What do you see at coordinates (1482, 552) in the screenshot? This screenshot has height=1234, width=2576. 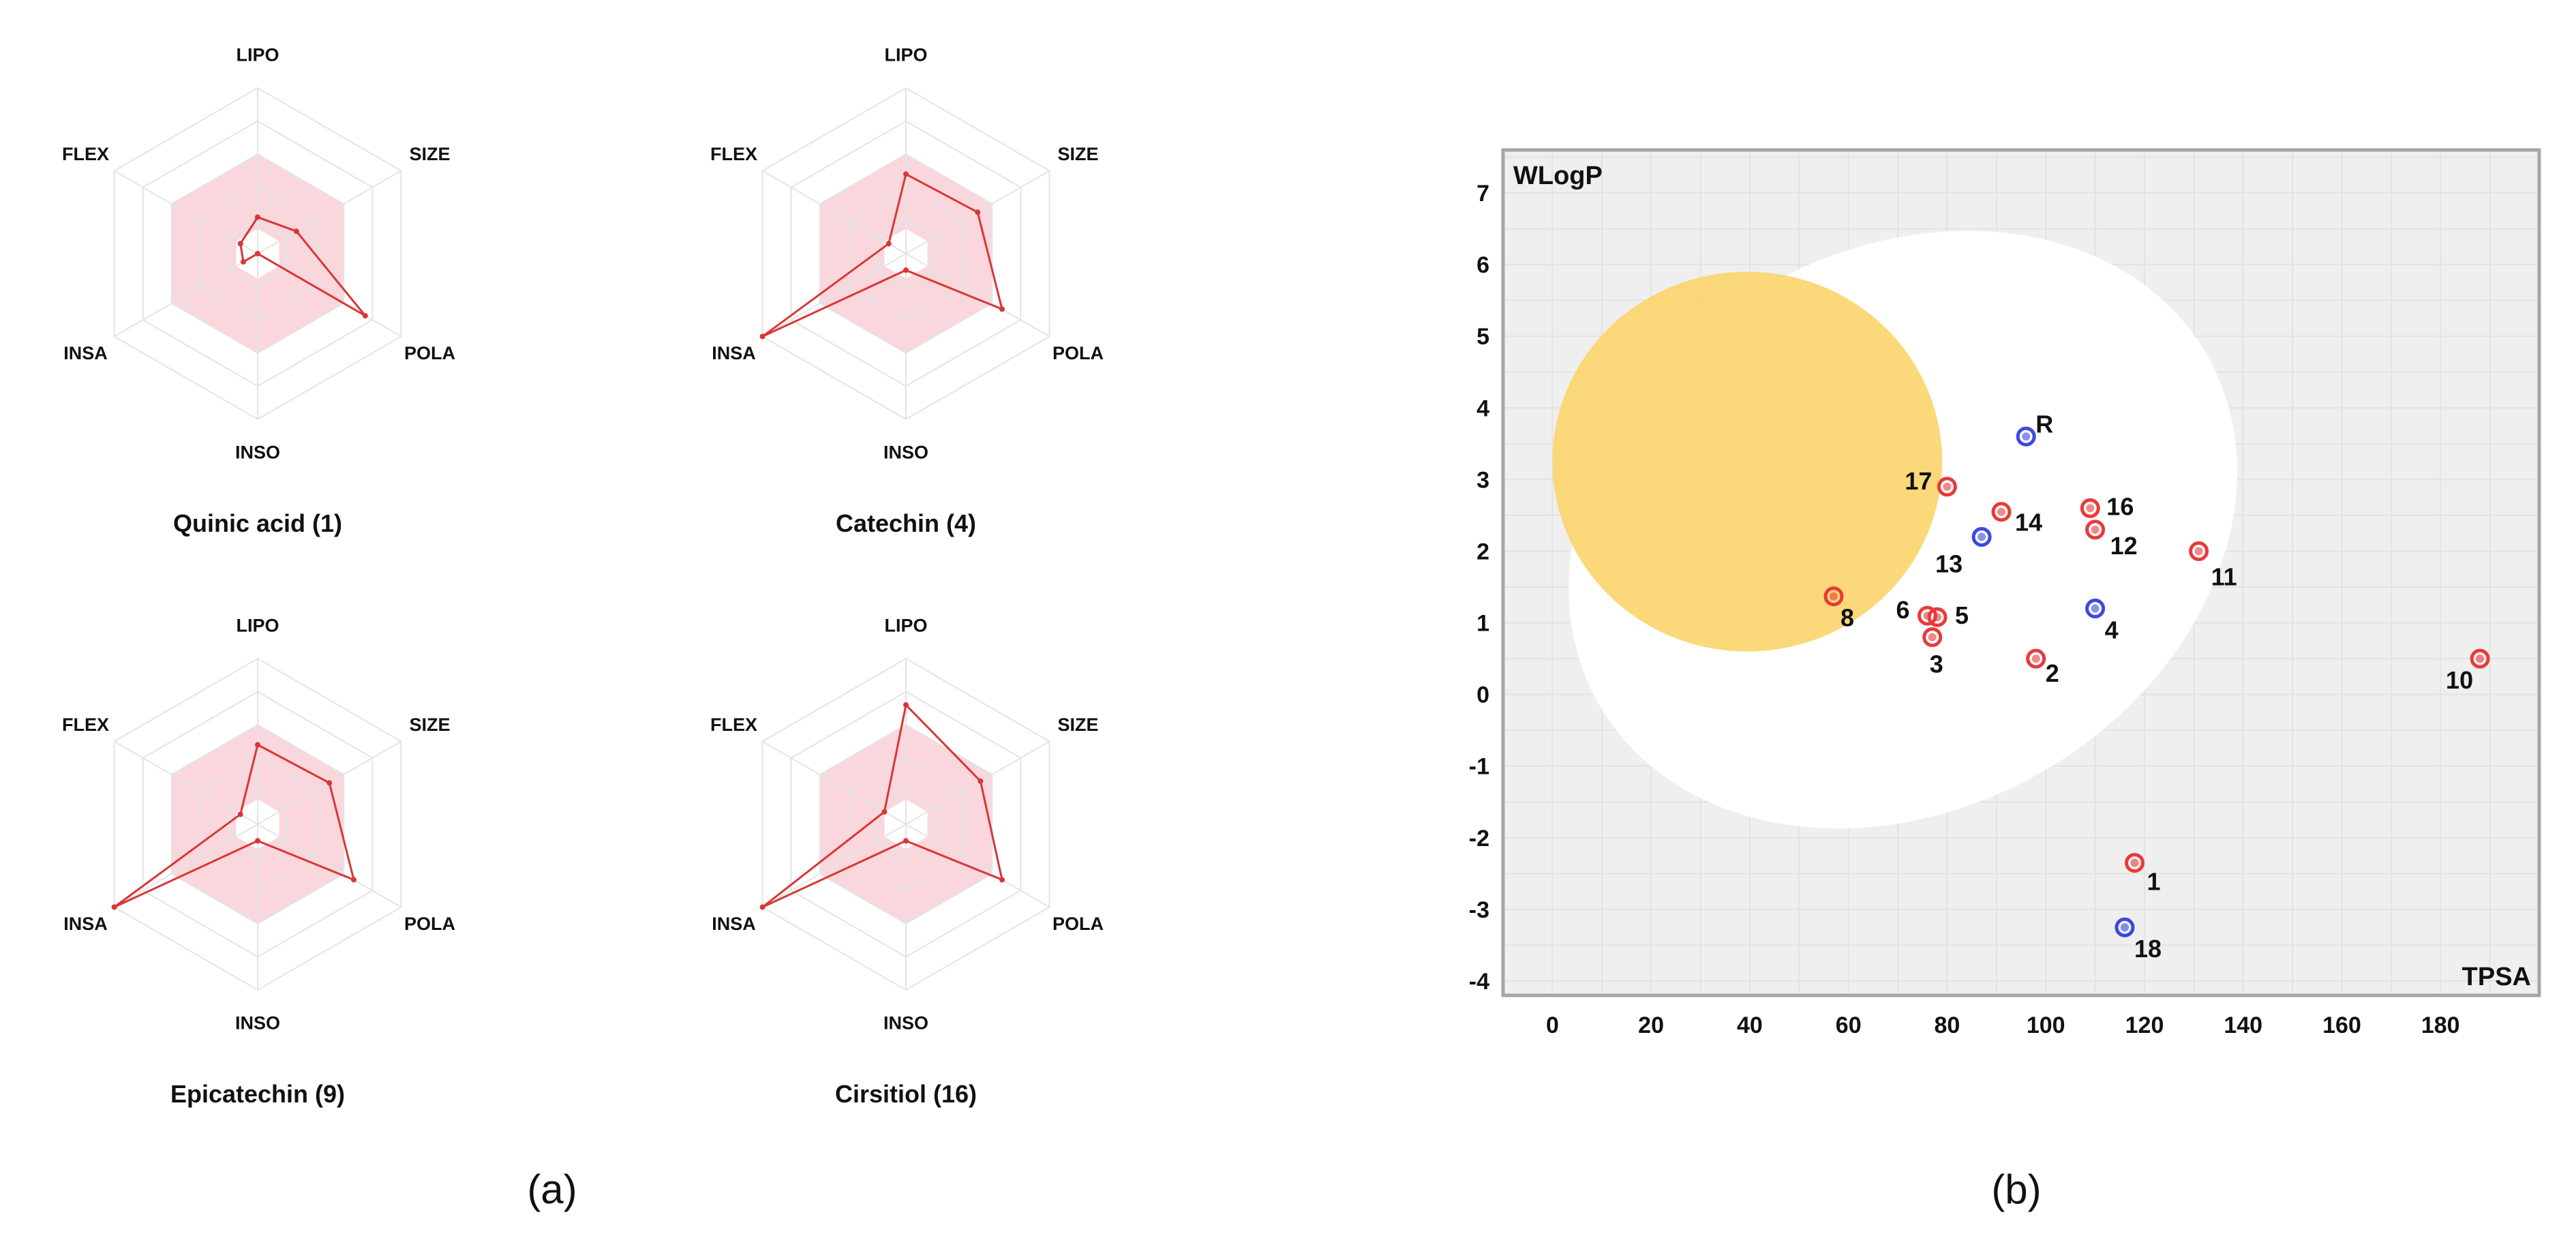 I see `y-tick-label: 2` at bounding box center [1482, 552].